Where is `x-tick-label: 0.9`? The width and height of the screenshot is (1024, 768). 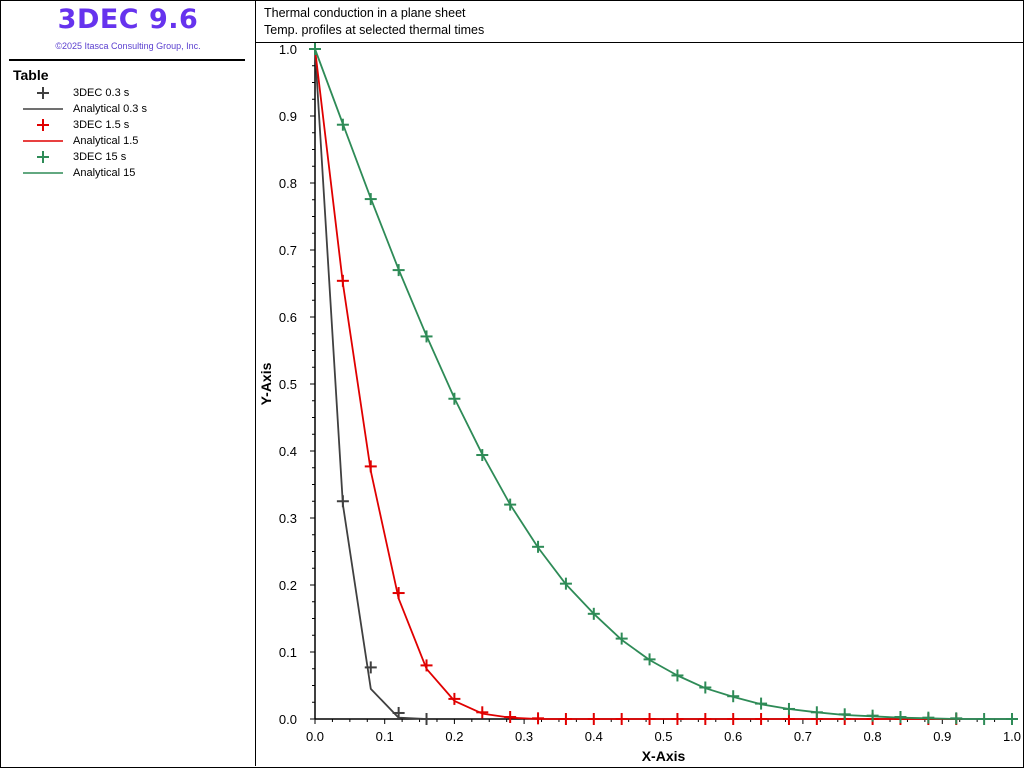
x-tick-label: 0.9 is located at coordinates (942, 736).